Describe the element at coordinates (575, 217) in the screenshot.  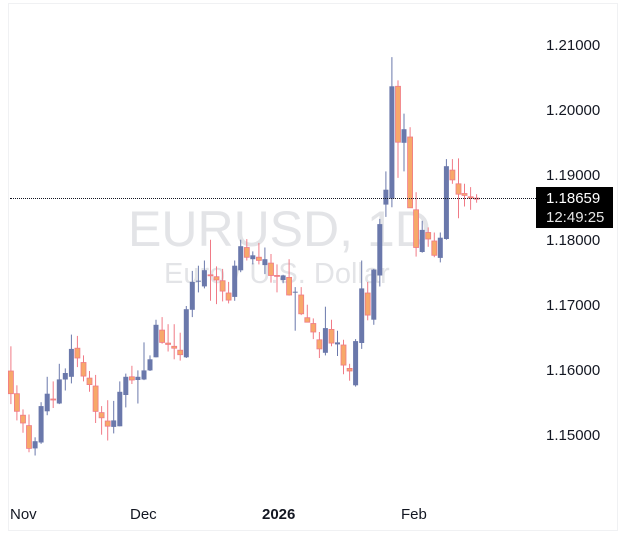
I see `bar-countdown: 12:49:25` at that location.